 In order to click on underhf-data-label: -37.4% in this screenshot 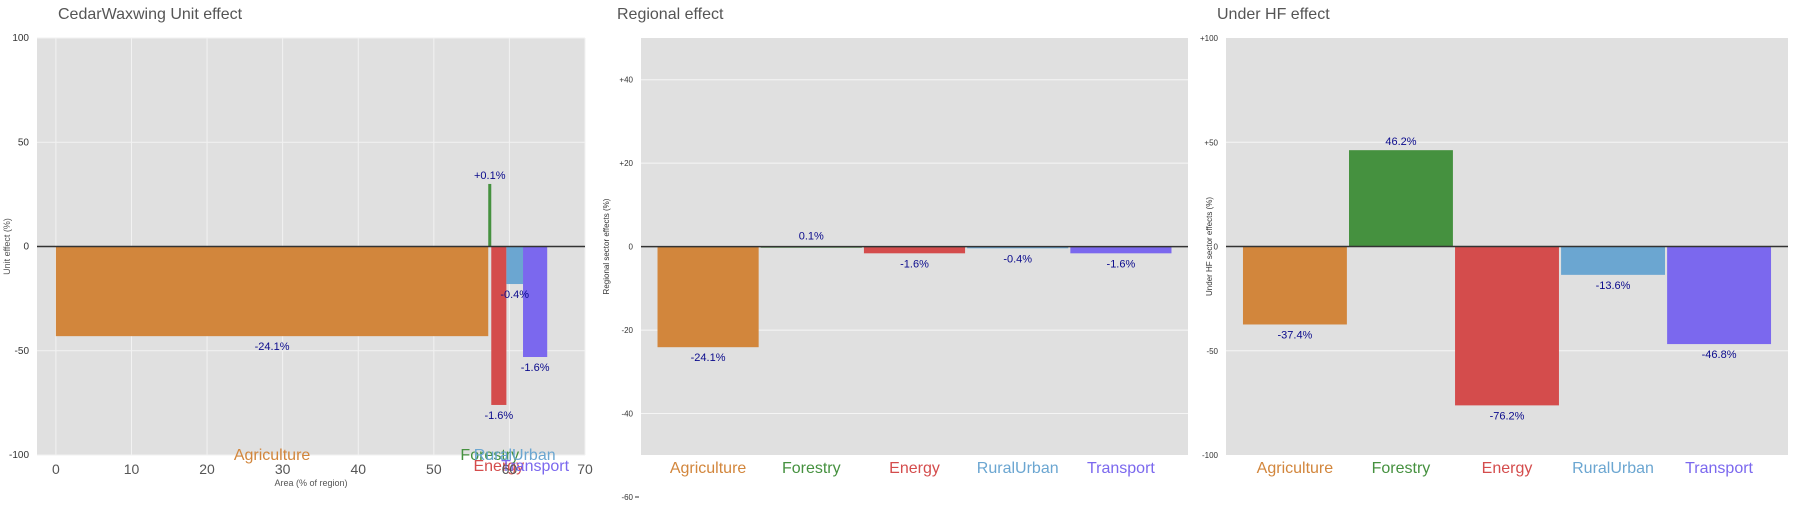, I will do `click(1294, 335)`.